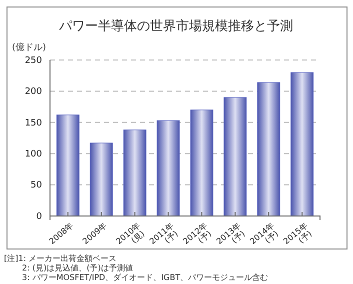  What do you see at coordinates (36, 185) in the screenshot?
I see `y-tick-label: 50` at bounding box center [36, 185].